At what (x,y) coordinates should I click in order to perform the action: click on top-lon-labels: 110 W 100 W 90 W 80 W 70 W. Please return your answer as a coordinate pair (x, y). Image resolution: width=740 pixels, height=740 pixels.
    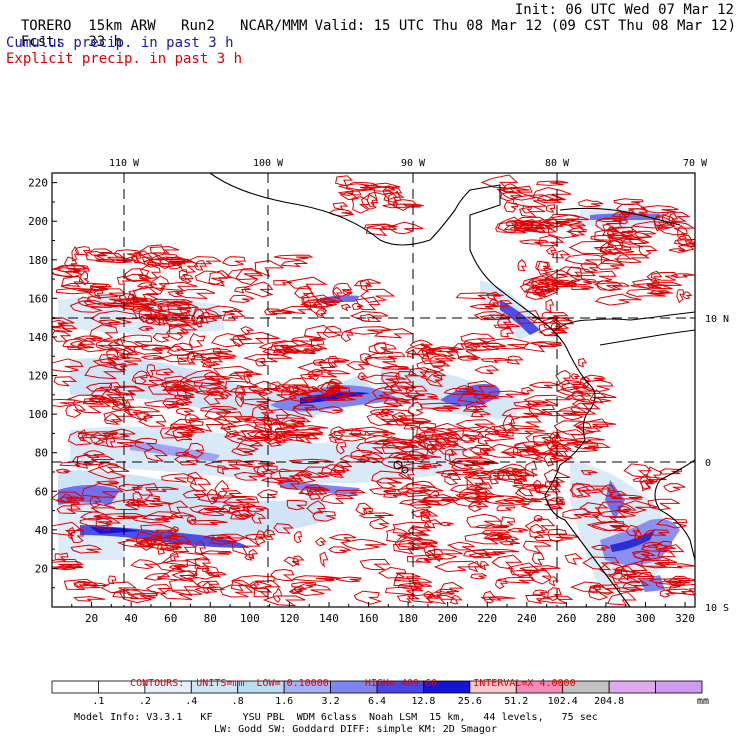
    Looking at the image, I should click on (408, 163).